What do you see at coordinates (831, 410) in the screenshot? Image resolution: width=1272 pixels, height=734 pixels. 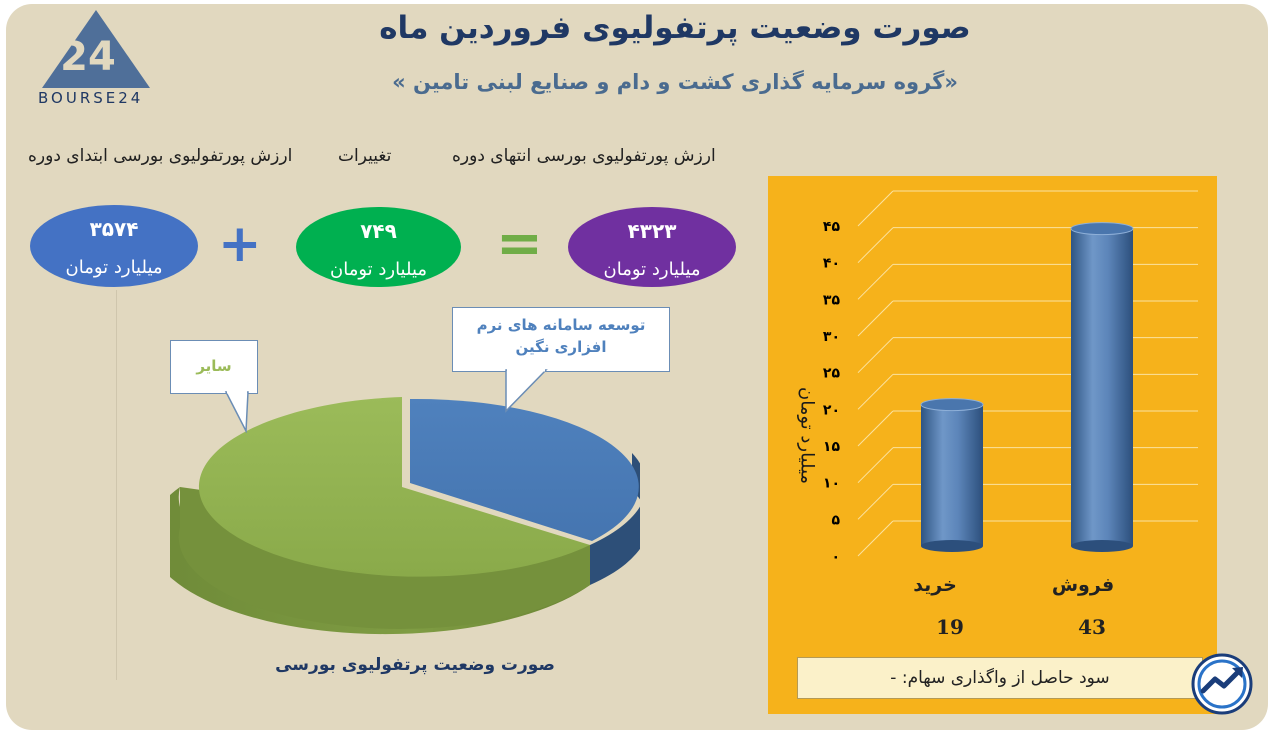 I see `y-tick-label: ۲۰` at bounding box center [831, 410].